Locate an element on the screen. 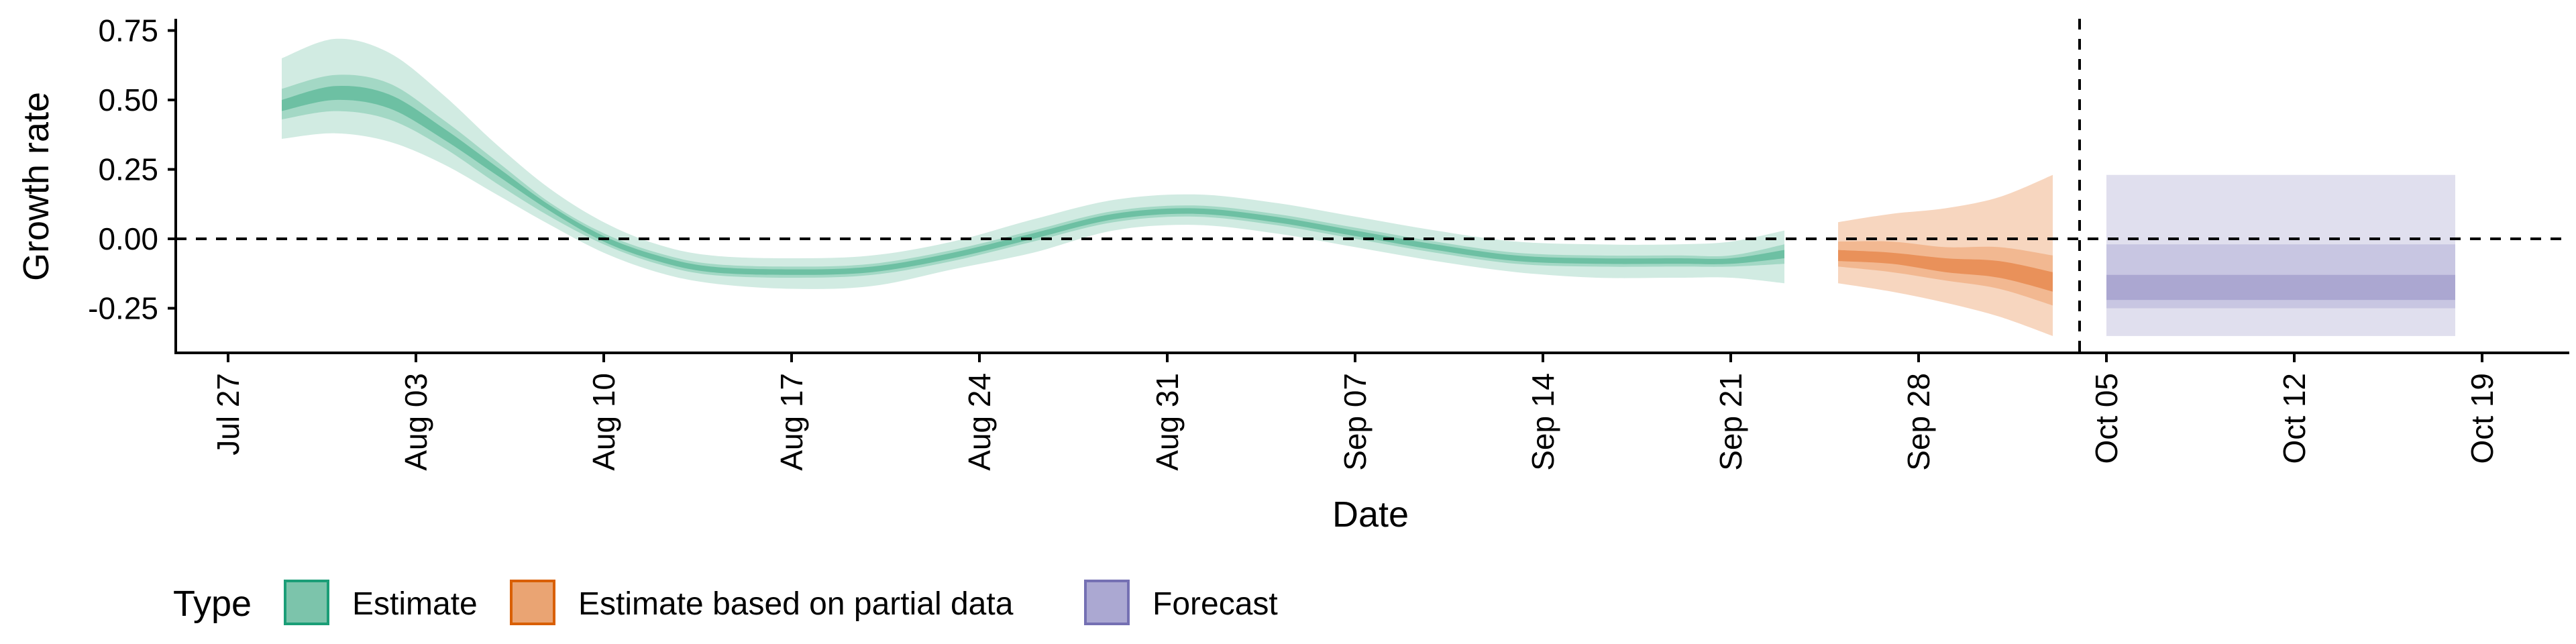  y-ticks: -0.25 0.00 0.25 0.50 0.75 is located at coordinates (132, 169).